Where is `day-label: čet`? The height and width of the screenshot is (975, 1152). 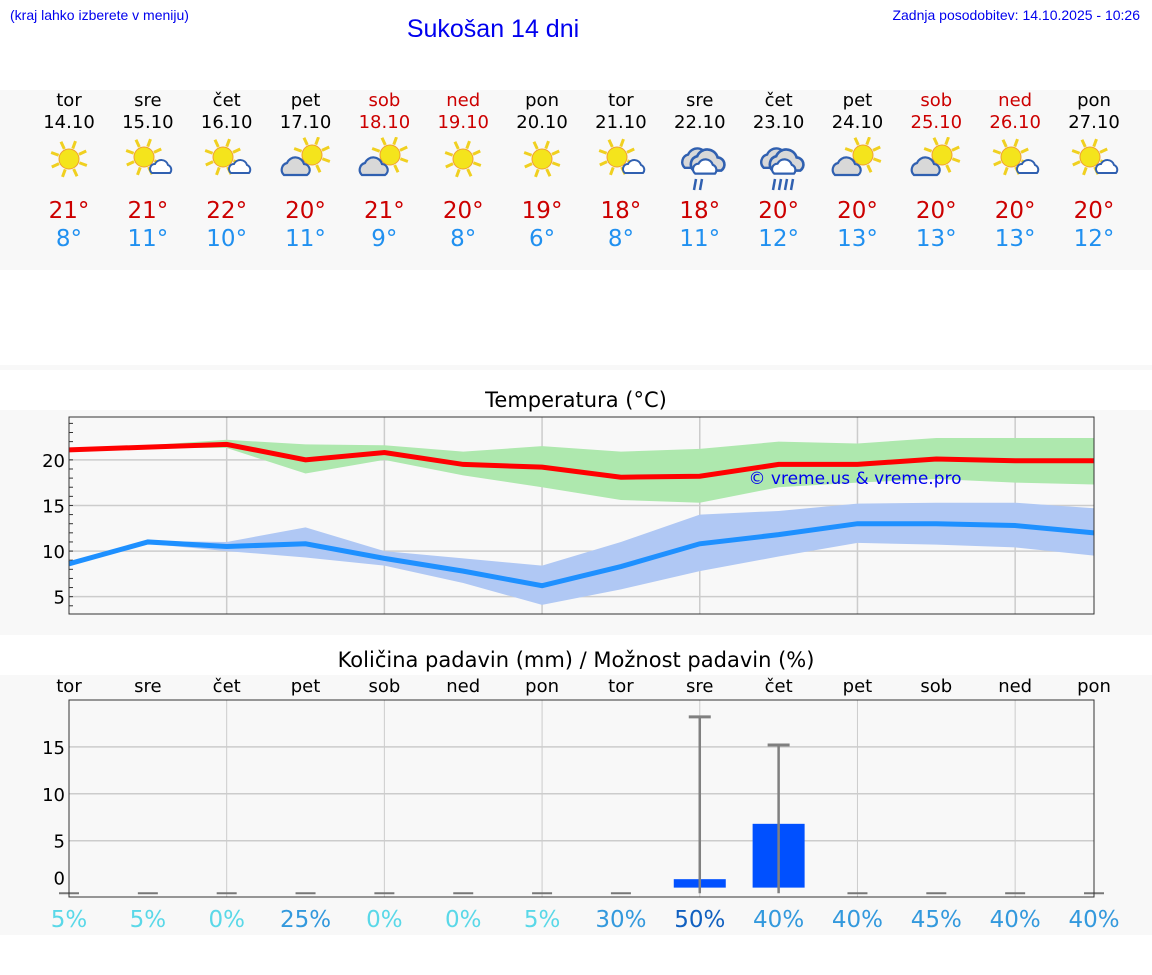
day-label: čet is located at coordinates (227, 686).